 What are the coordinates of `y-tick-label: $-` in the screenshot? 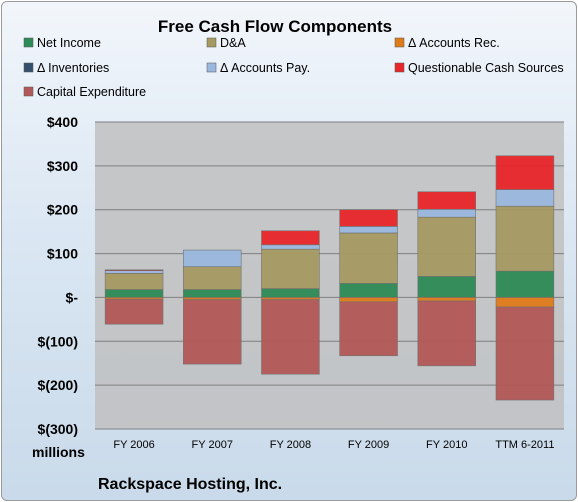 It's located at (72, 297).